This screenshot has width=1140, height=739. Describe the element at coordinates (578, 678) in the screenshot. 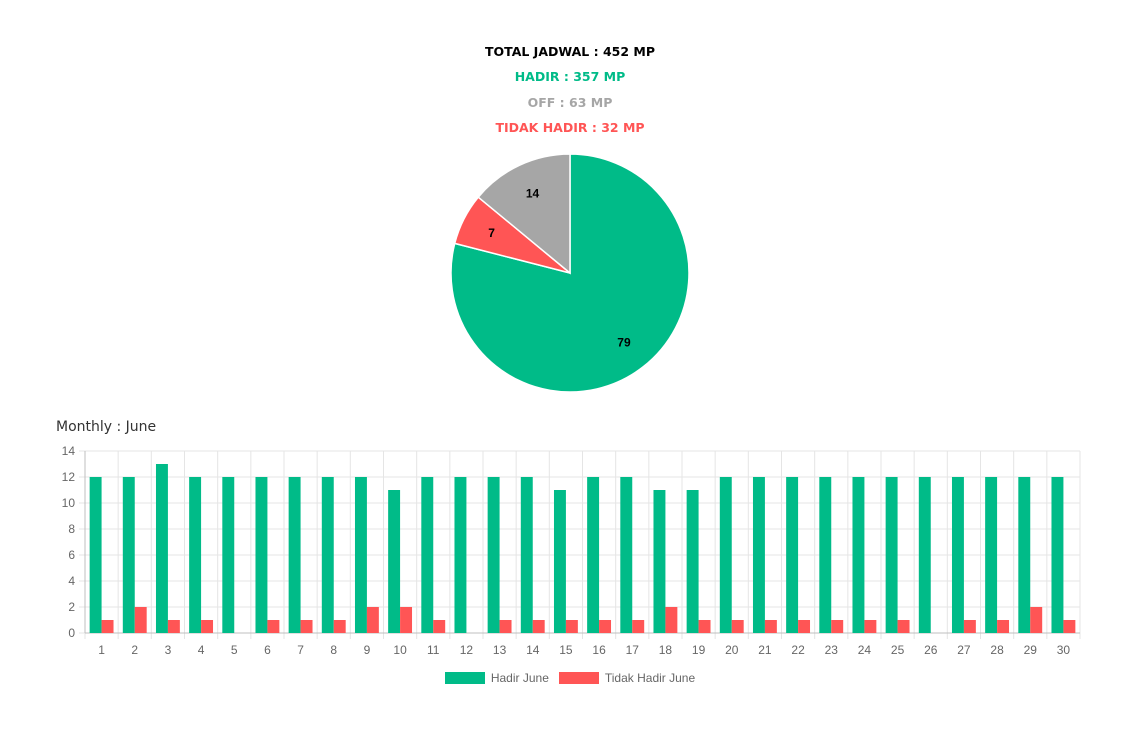

I see `legend-swatch-tidak-hadir` at that location.